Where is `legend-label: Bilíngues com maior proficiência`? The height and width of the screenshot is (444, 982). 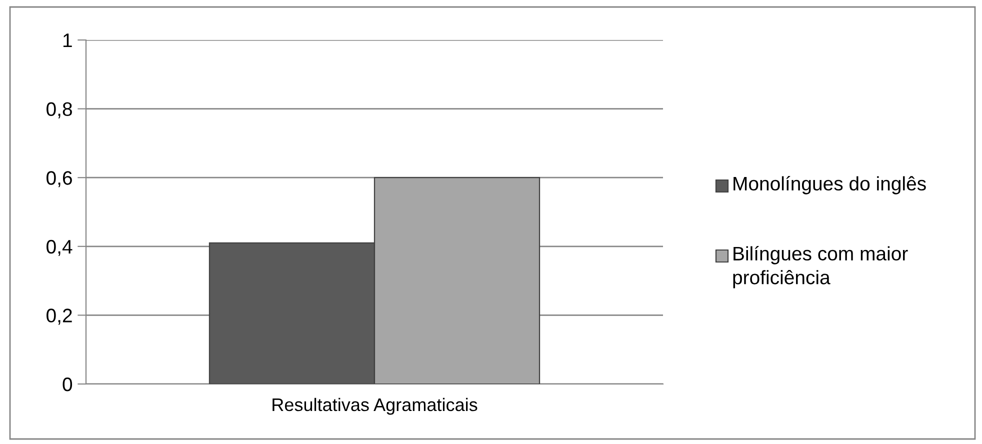
legend-label: Bilíngues com maior proficiência is located at coordinates (820, 267).